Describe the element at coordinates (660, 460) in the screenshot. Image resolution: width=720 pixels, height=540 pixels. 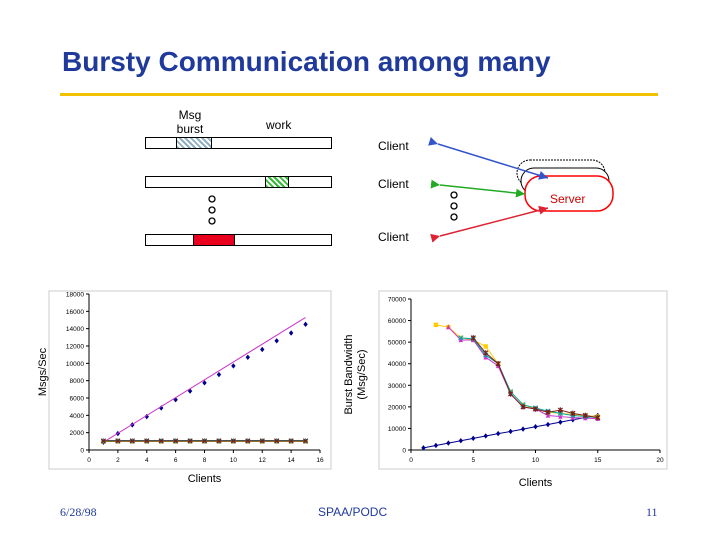
I see `x-tick-label: 20` at that location.